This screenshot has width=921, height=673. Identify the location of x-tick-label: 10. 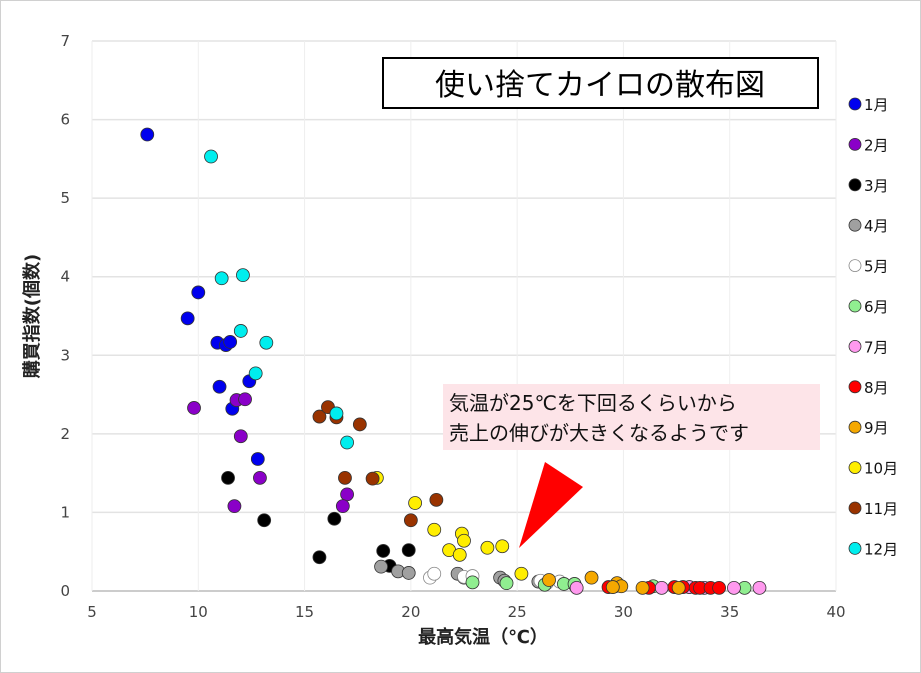
(198, 612).